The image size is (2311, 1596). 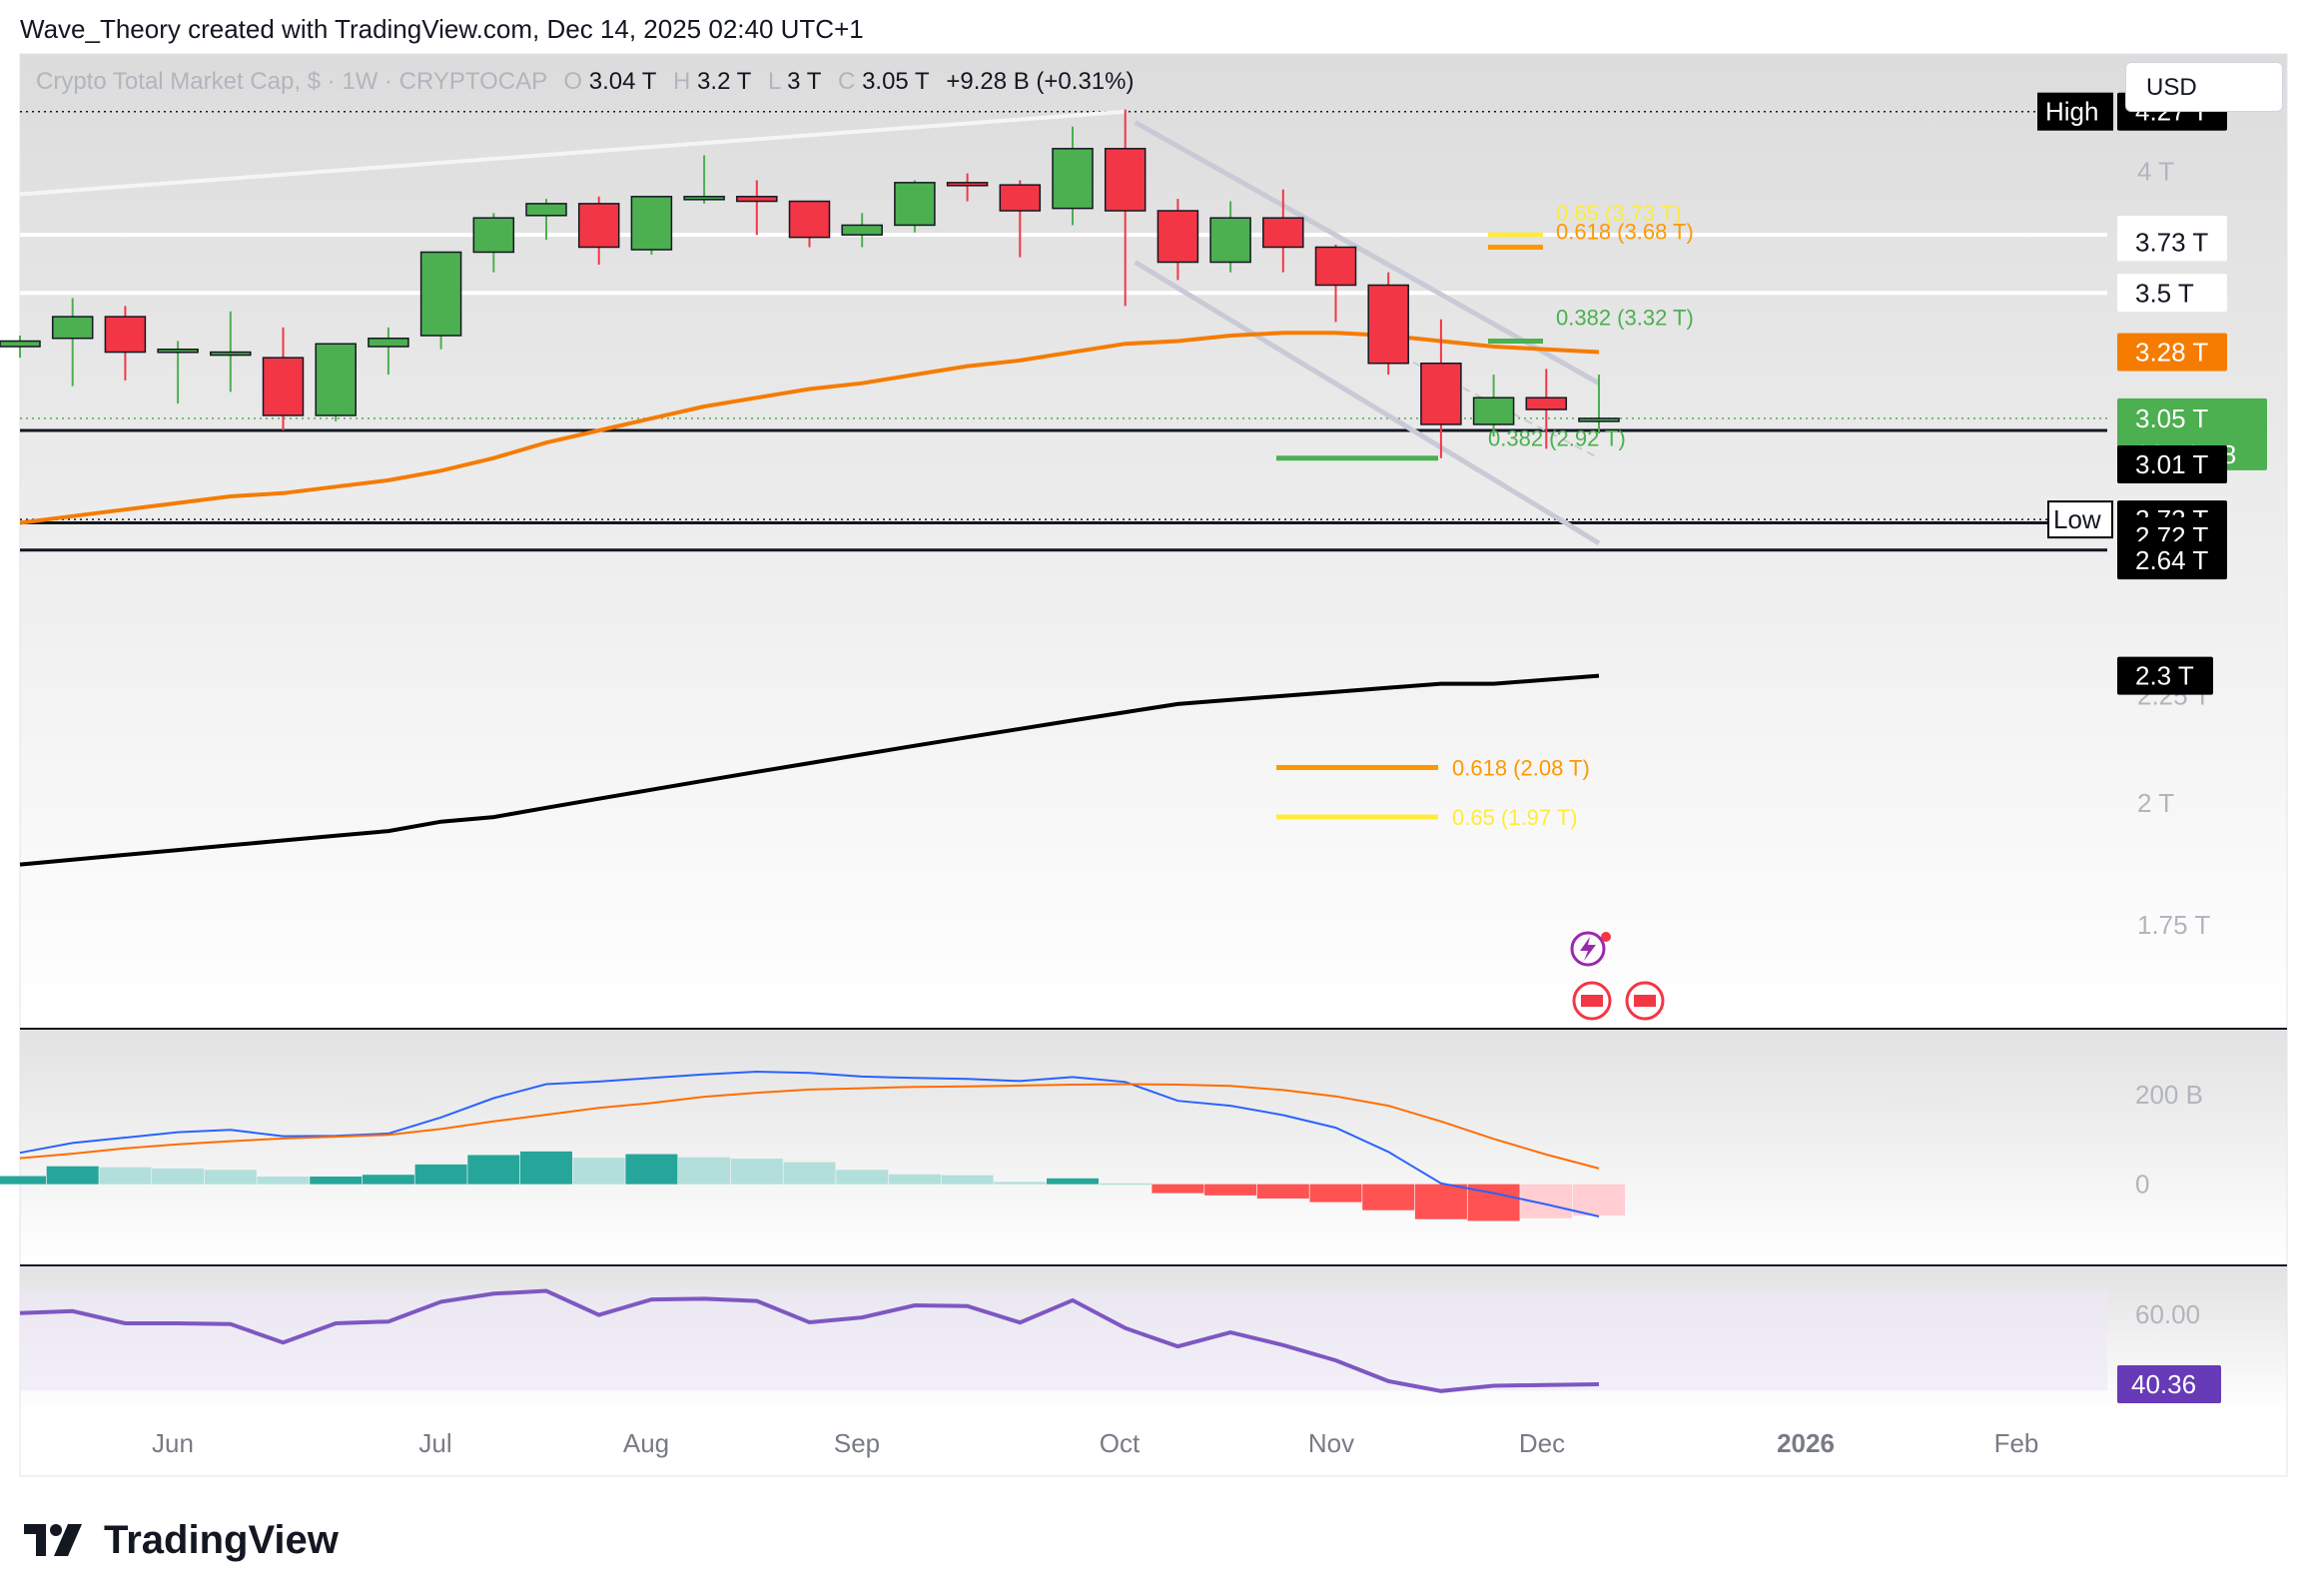 What do you see at coordinates (682, 81) in the screenshot?
I see `high-label: H` at bounding box center [682, 81].